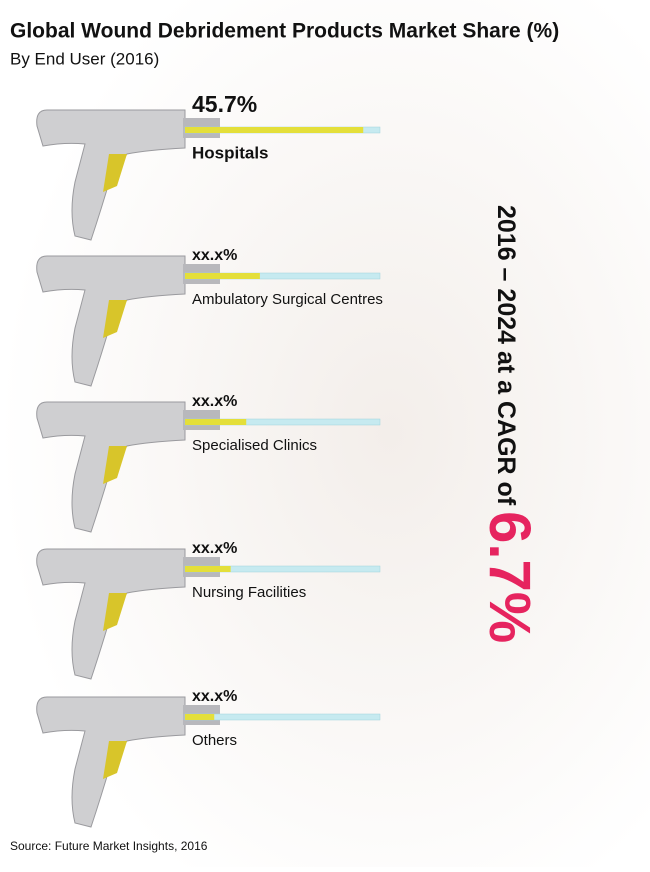  What do you see at coordinates (254, 445) in the screenshot?
I see `category-label: Specialised Clinics` at bounding box center [254, 445].